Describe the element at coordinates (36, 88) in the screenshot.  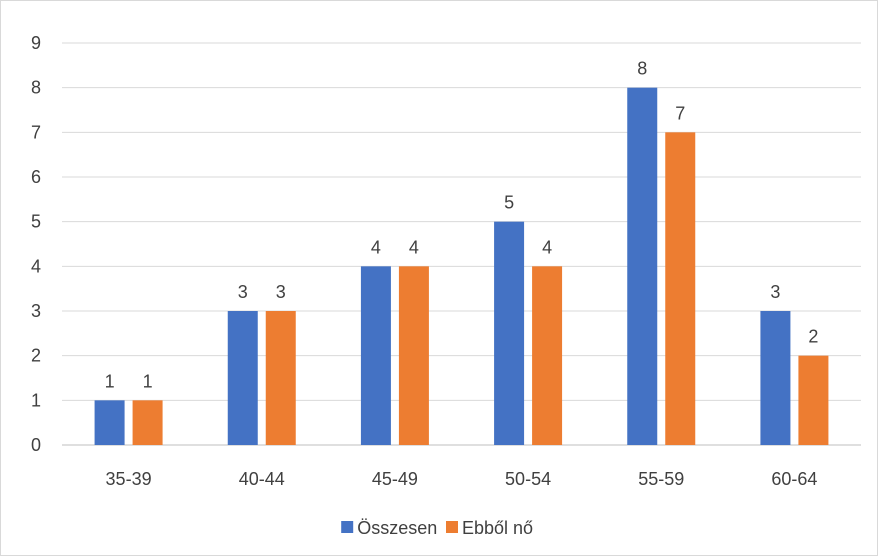
I see `y-tick-label: 8` at that location.